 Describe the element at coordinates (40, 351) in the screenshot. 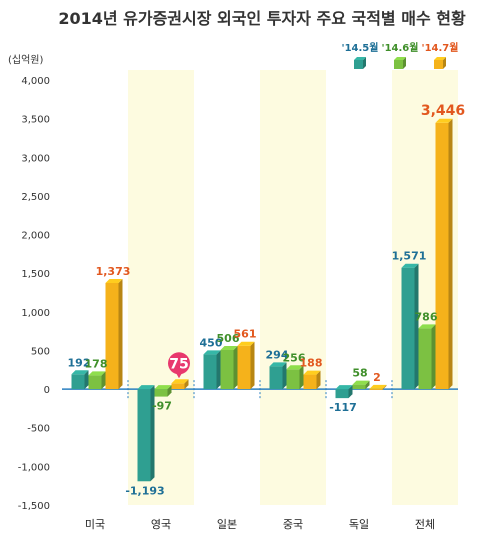

I see `y-tick-label: 500` at that location.